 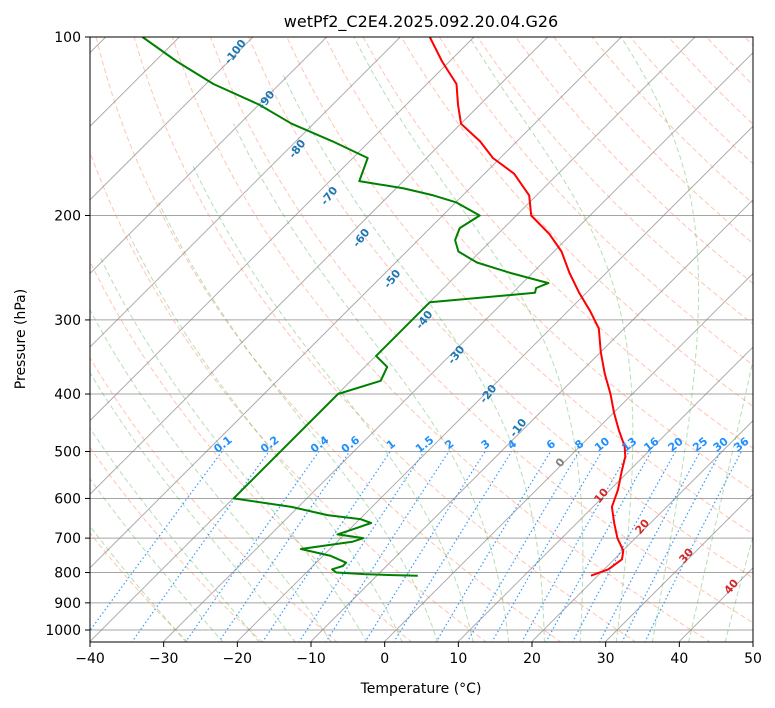 I want to click on y-tick-label: 800, so click(x=67, y=574).